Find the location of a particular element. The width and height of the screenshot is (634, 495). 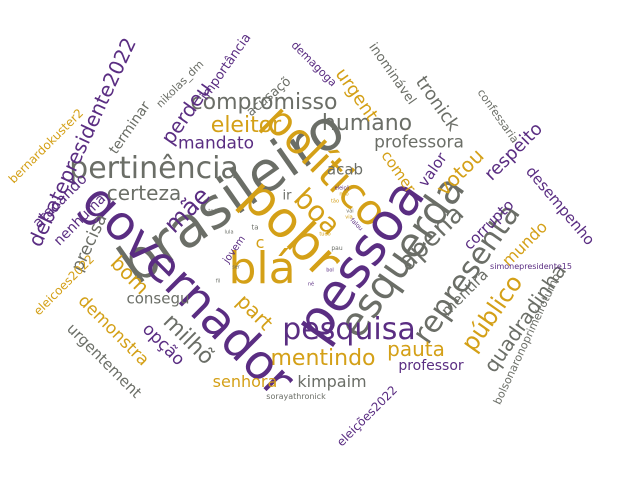

word: sorayathronick is located at coordinates (296, 396).